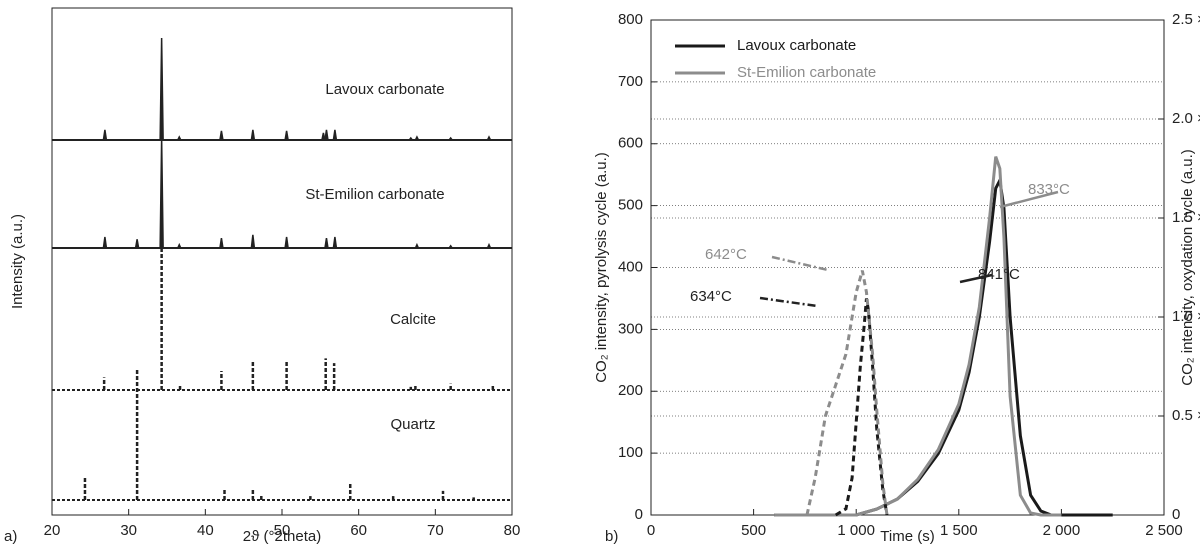  What do you see at coordinates (999, 274) in the screenshot?
I see `annotation: 841°C` at bounding box center [999, 274].